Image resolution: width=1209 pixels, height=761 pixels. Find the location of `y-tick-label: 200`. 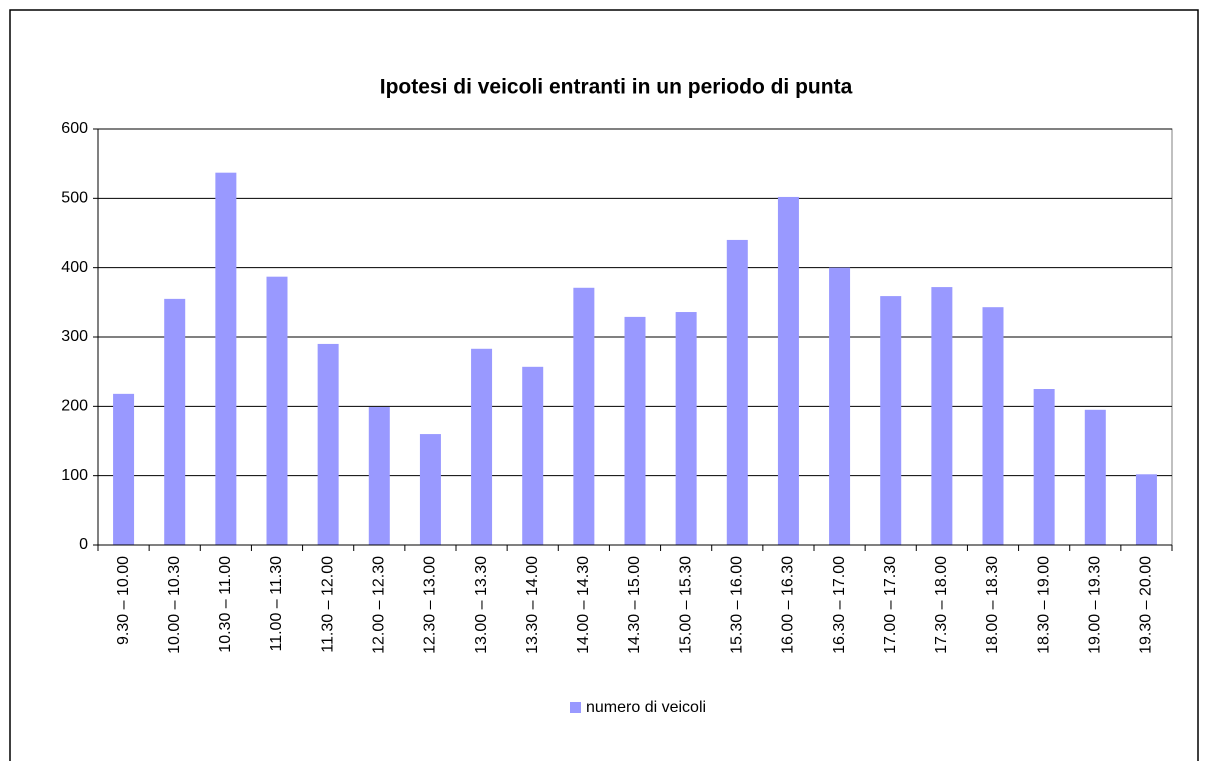

y-tick-label: 200 is located at coordinates (74, 406).